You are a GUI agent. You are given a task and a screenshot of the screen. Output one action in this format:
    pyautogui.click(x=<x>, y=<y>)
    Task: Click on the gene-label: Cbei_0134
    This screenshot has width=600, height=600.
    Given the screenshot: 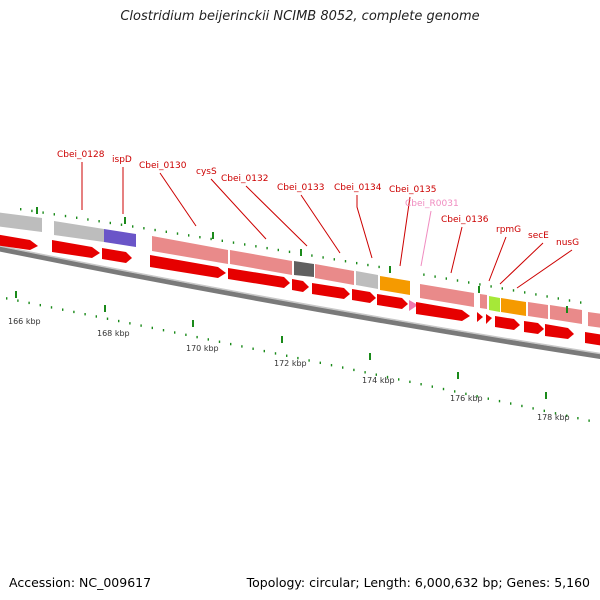 What is the action you would take?
    pyautogui.click(x=358, y=188)
    